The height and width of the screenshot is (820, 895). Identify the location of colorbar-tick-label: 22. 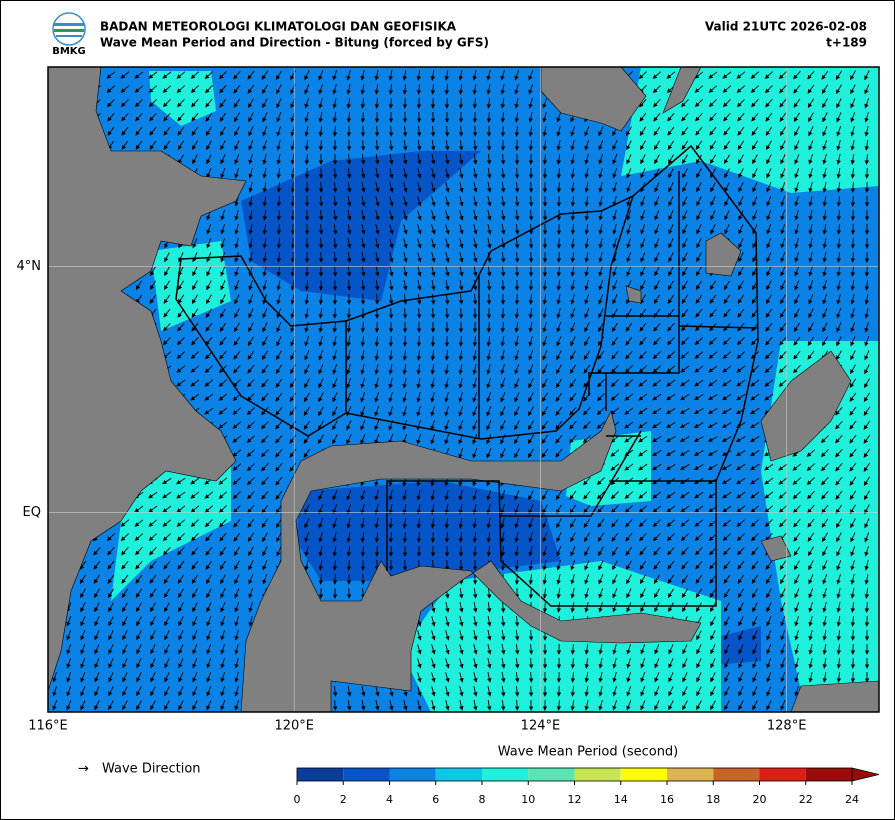
(806, 799).